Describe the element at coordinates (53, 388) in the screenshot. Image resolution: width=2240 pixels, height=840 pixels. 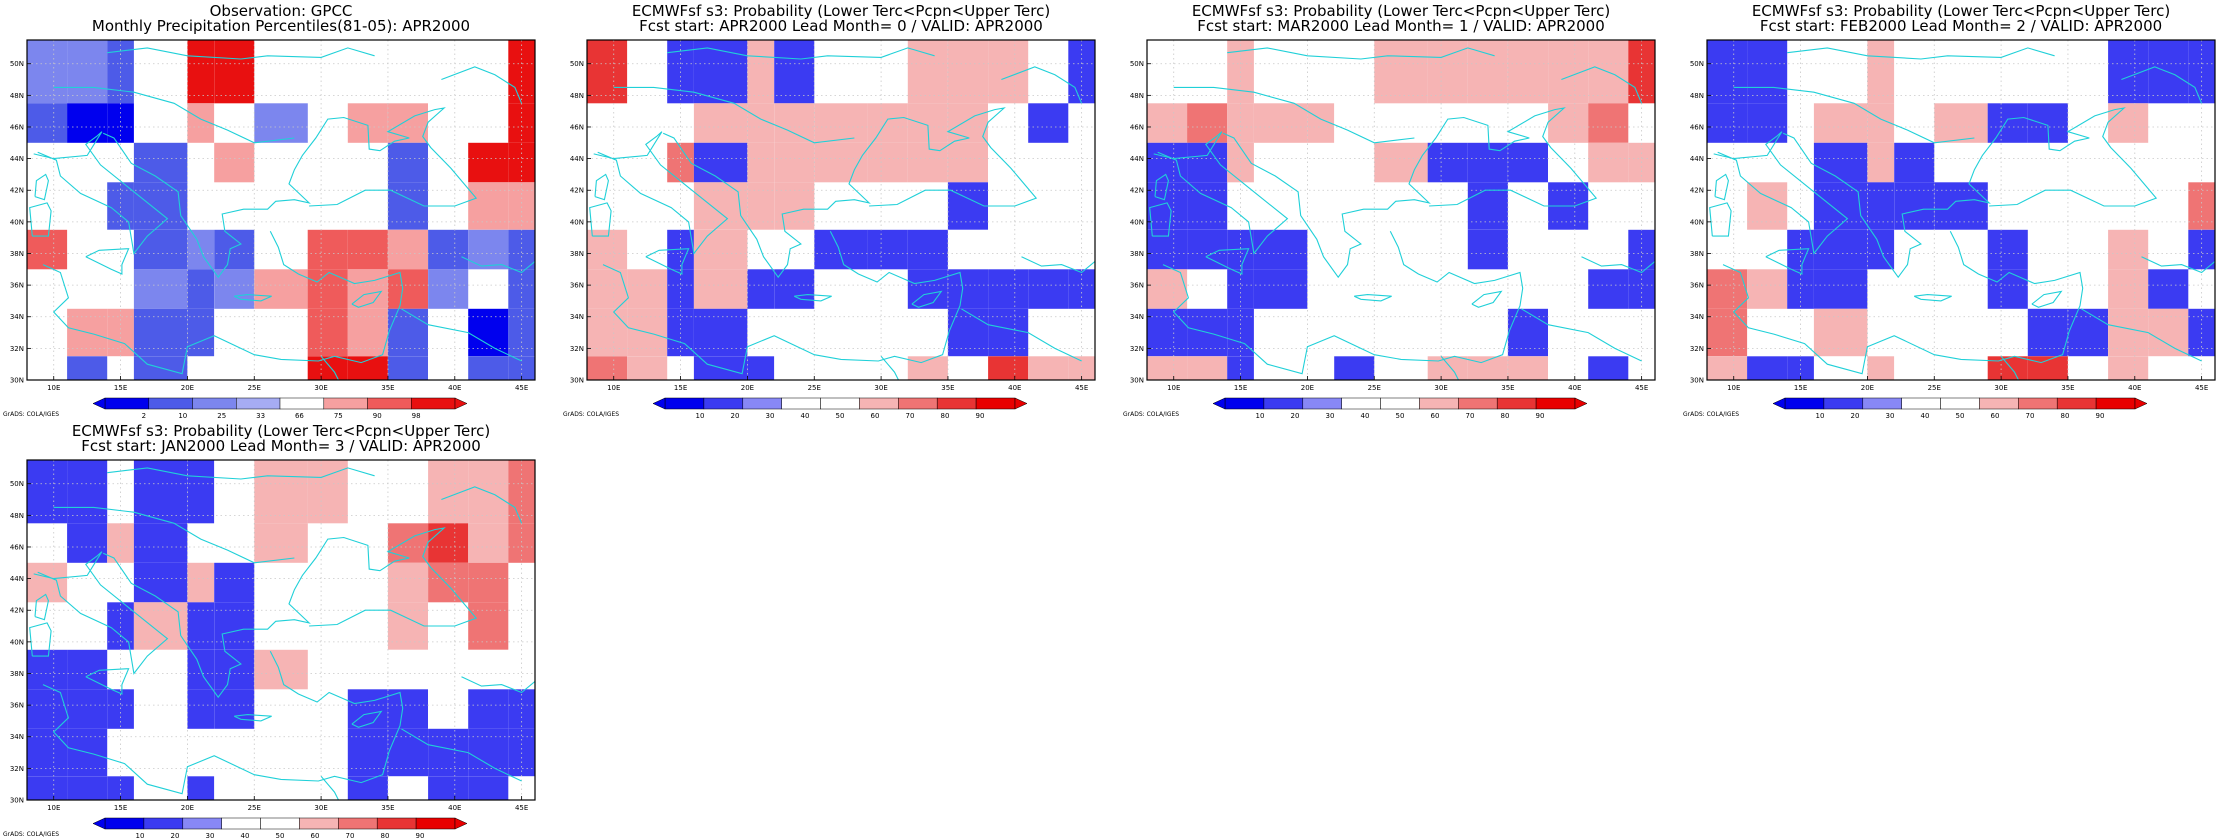
I see `x-tick-label: 10E` at that location.